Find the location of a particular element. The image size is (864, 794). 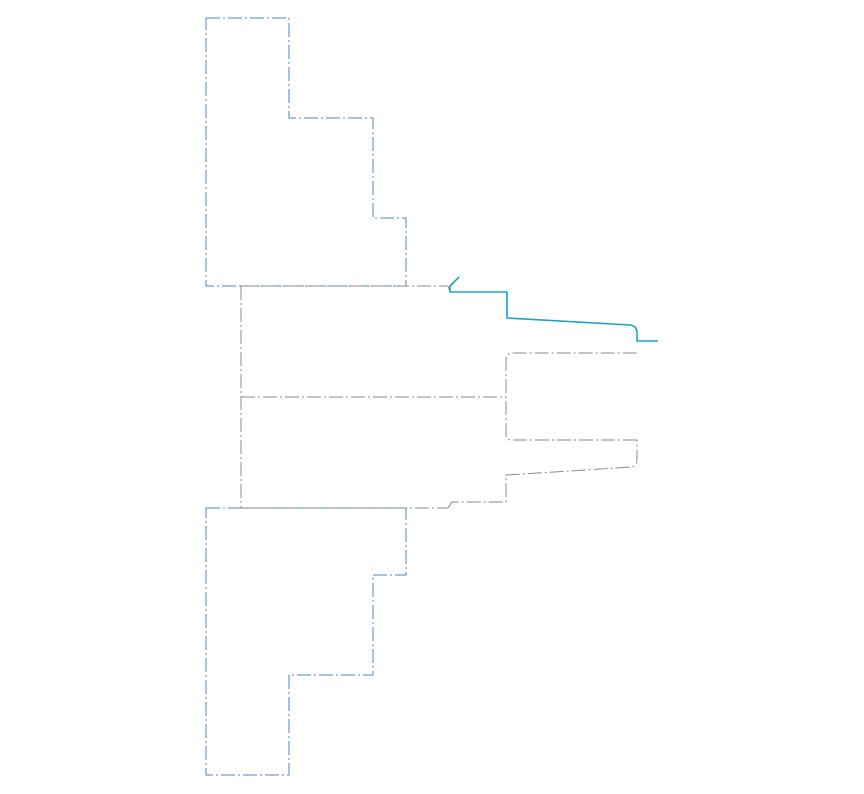

bore-profile is located at coordinates (571, 396).